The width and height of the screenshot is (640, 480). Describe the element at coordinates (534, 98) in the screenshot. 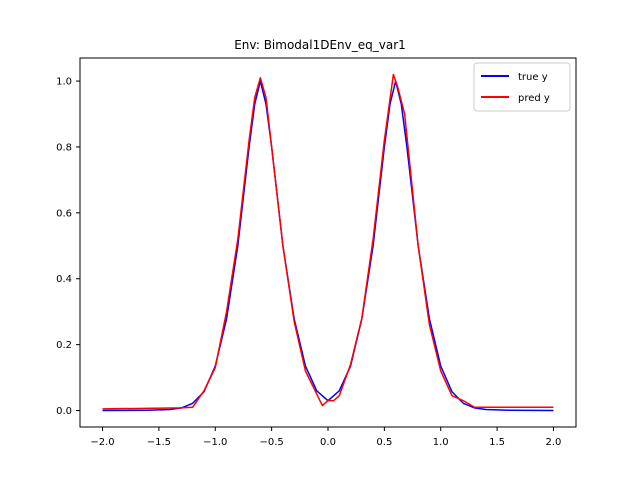

I see `legend-label-pred-y: pred y` at that location.